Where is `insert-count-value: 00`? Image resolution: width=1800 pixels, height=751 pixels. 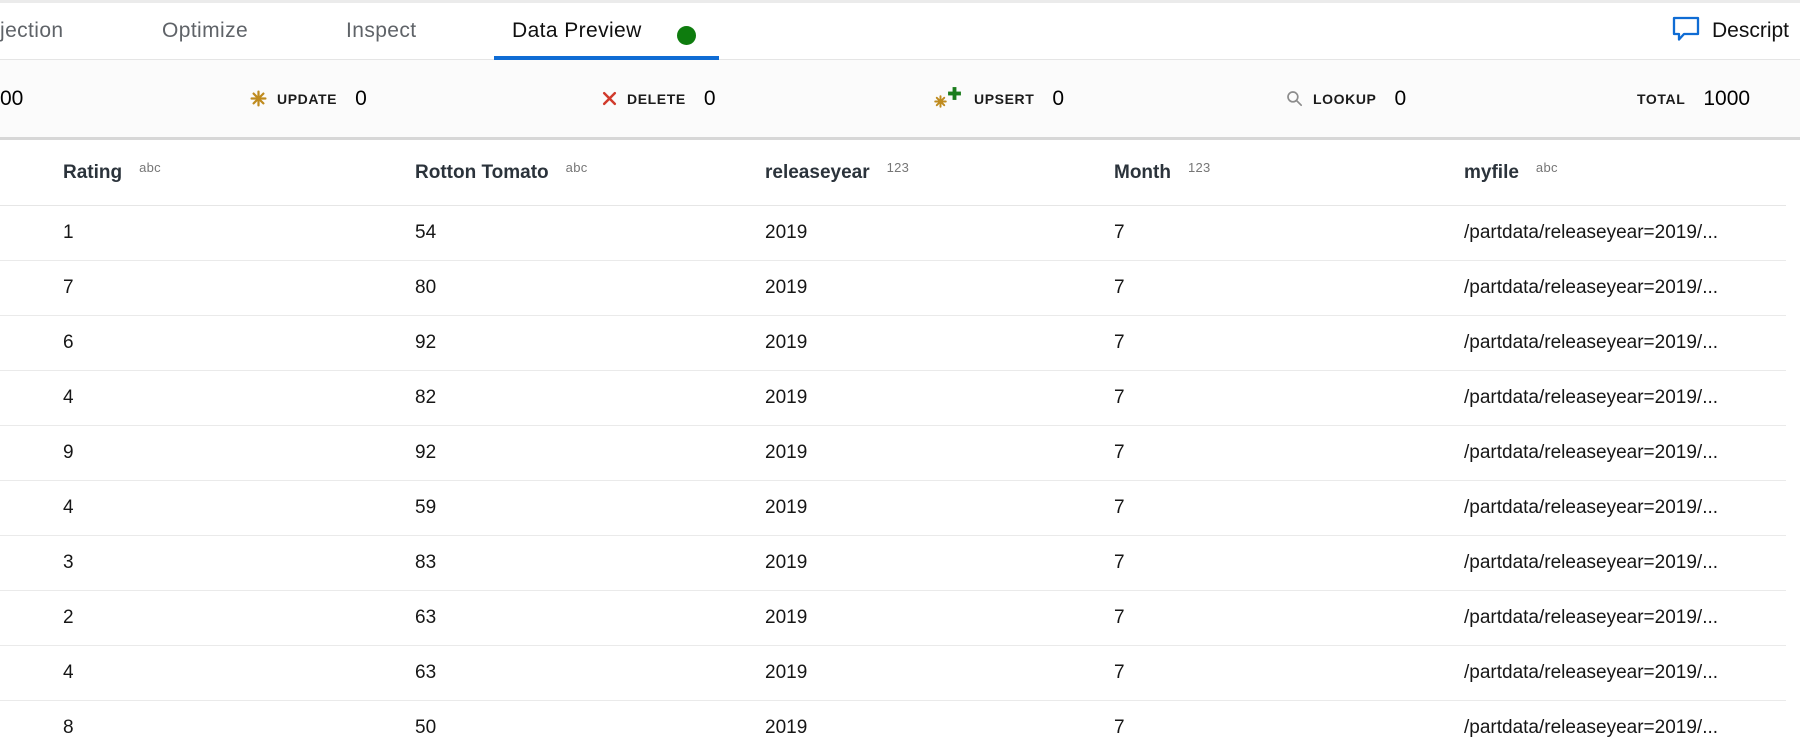 insert-count-value: 00 is located at coordinates (12, 98).